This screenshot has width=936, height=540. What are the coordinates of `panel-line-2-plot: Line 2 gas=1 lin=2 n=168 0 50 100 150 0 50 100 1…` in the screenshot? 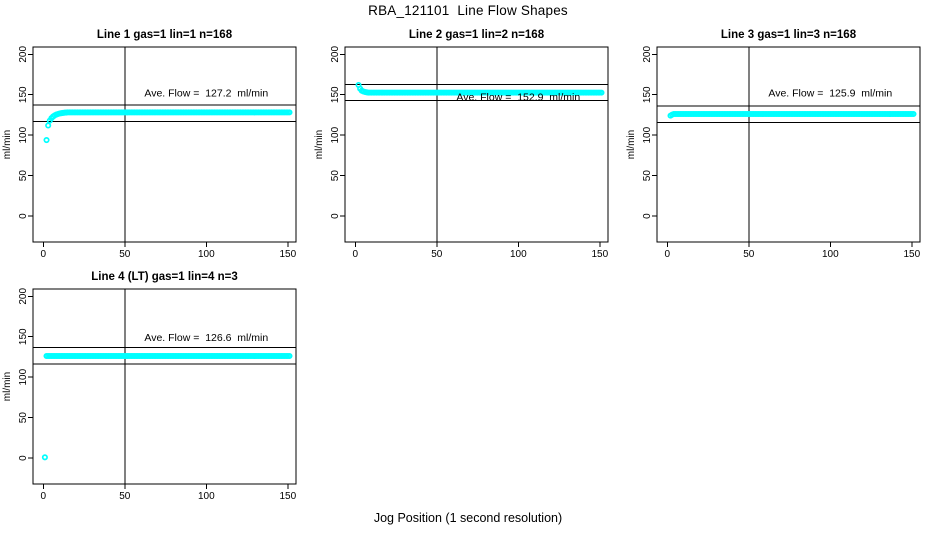 It's located at (461, 144).